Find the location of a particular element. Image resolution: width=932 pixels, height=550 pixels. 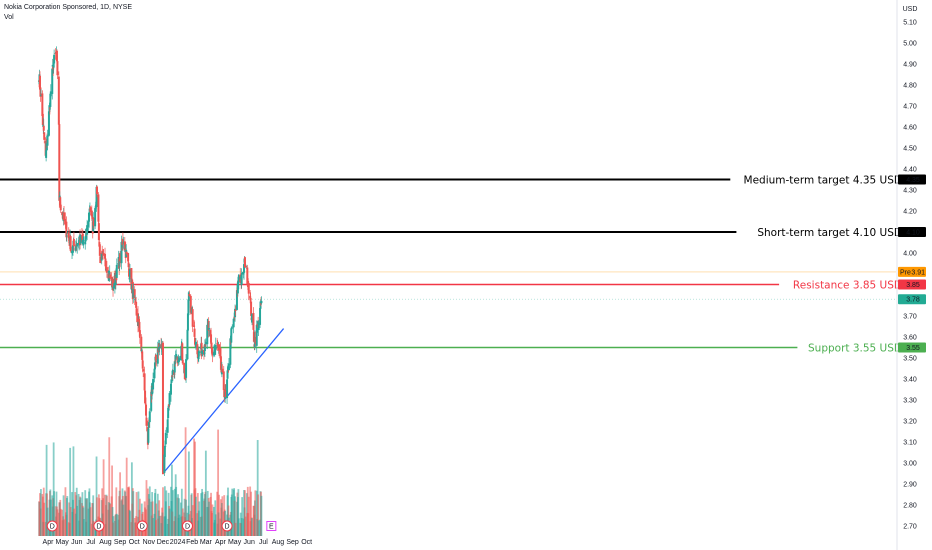

volume-indicator-label: Vol is located at coordinates (9, 17).